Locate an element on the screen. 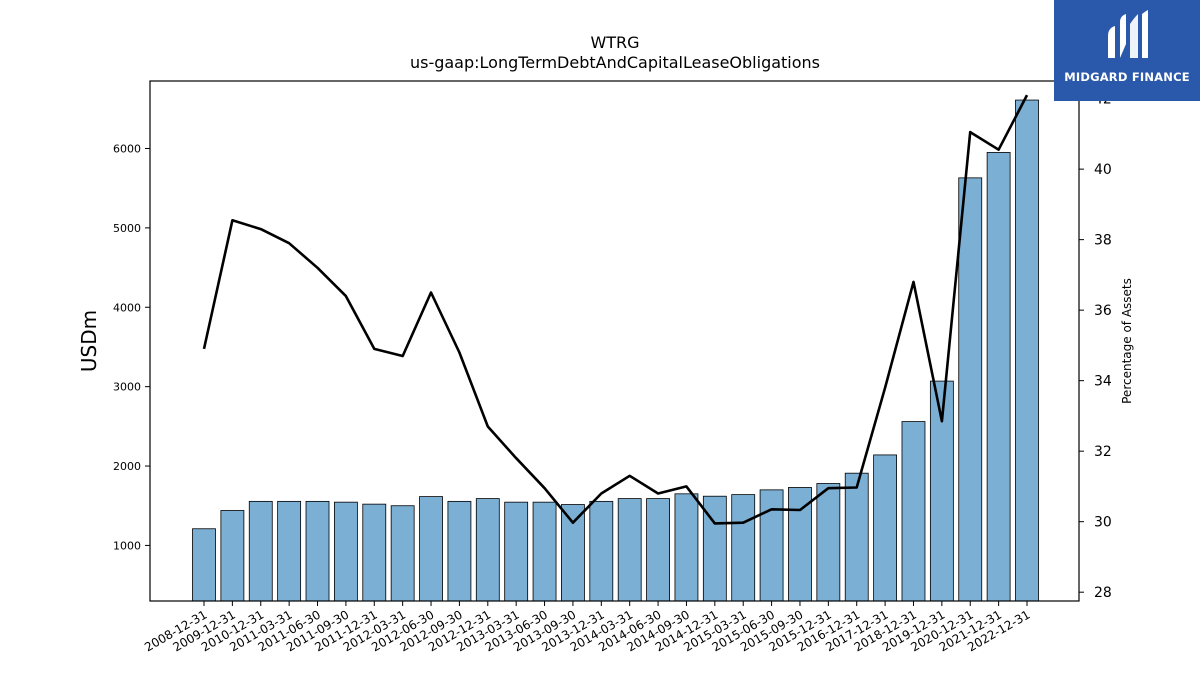  y2-tick-label: 38 is located at coordinates (1103, 241).